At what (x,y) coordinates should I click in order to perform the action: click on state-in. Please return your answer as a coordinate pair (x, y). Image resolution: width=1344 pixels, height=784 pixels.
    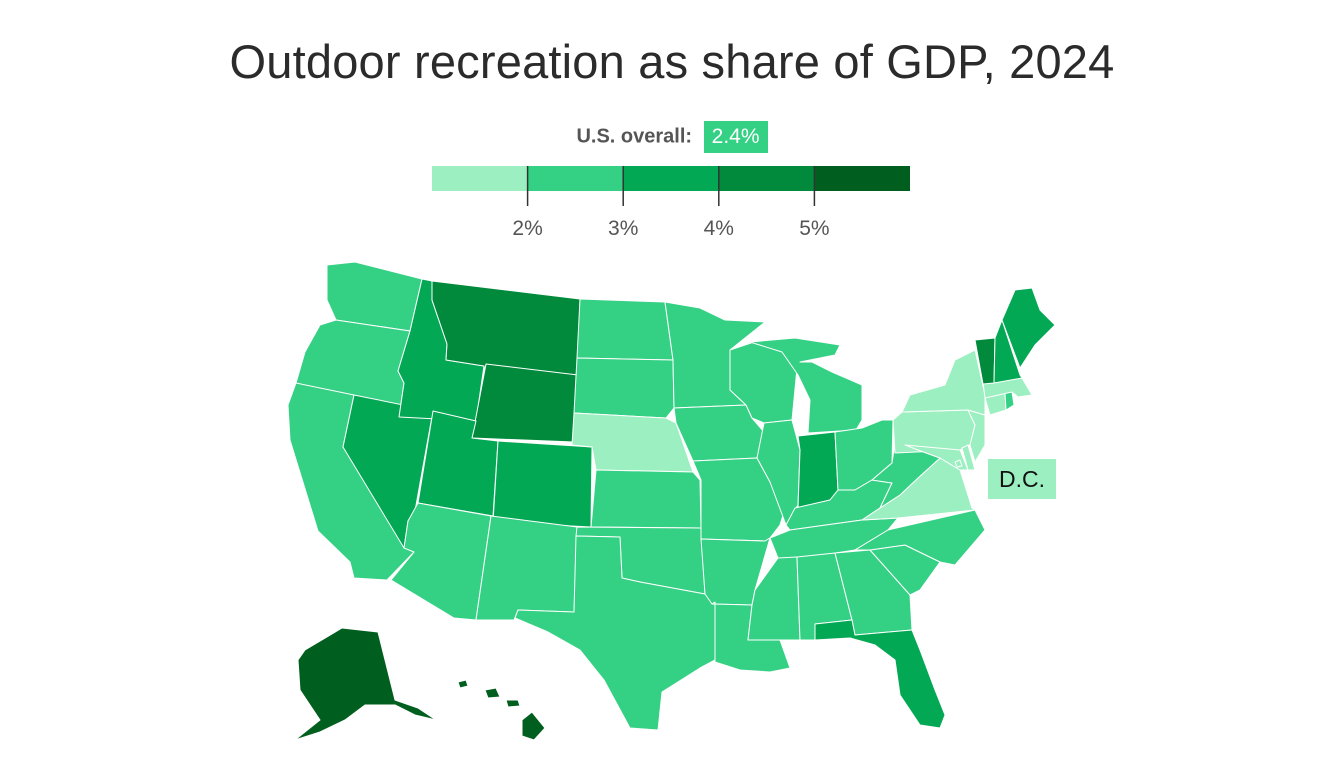
    Looking at the image, I should click on (818, 470).